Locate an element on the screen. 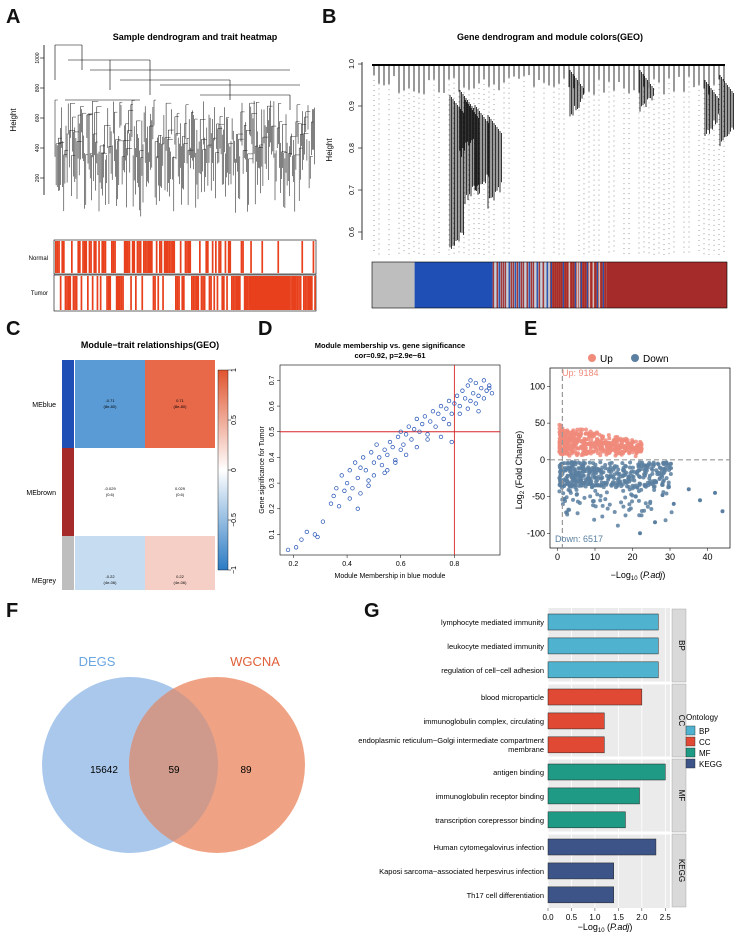 The image size is (744, 941). venn-count-both: 59 is located at coordinates (174, 770).